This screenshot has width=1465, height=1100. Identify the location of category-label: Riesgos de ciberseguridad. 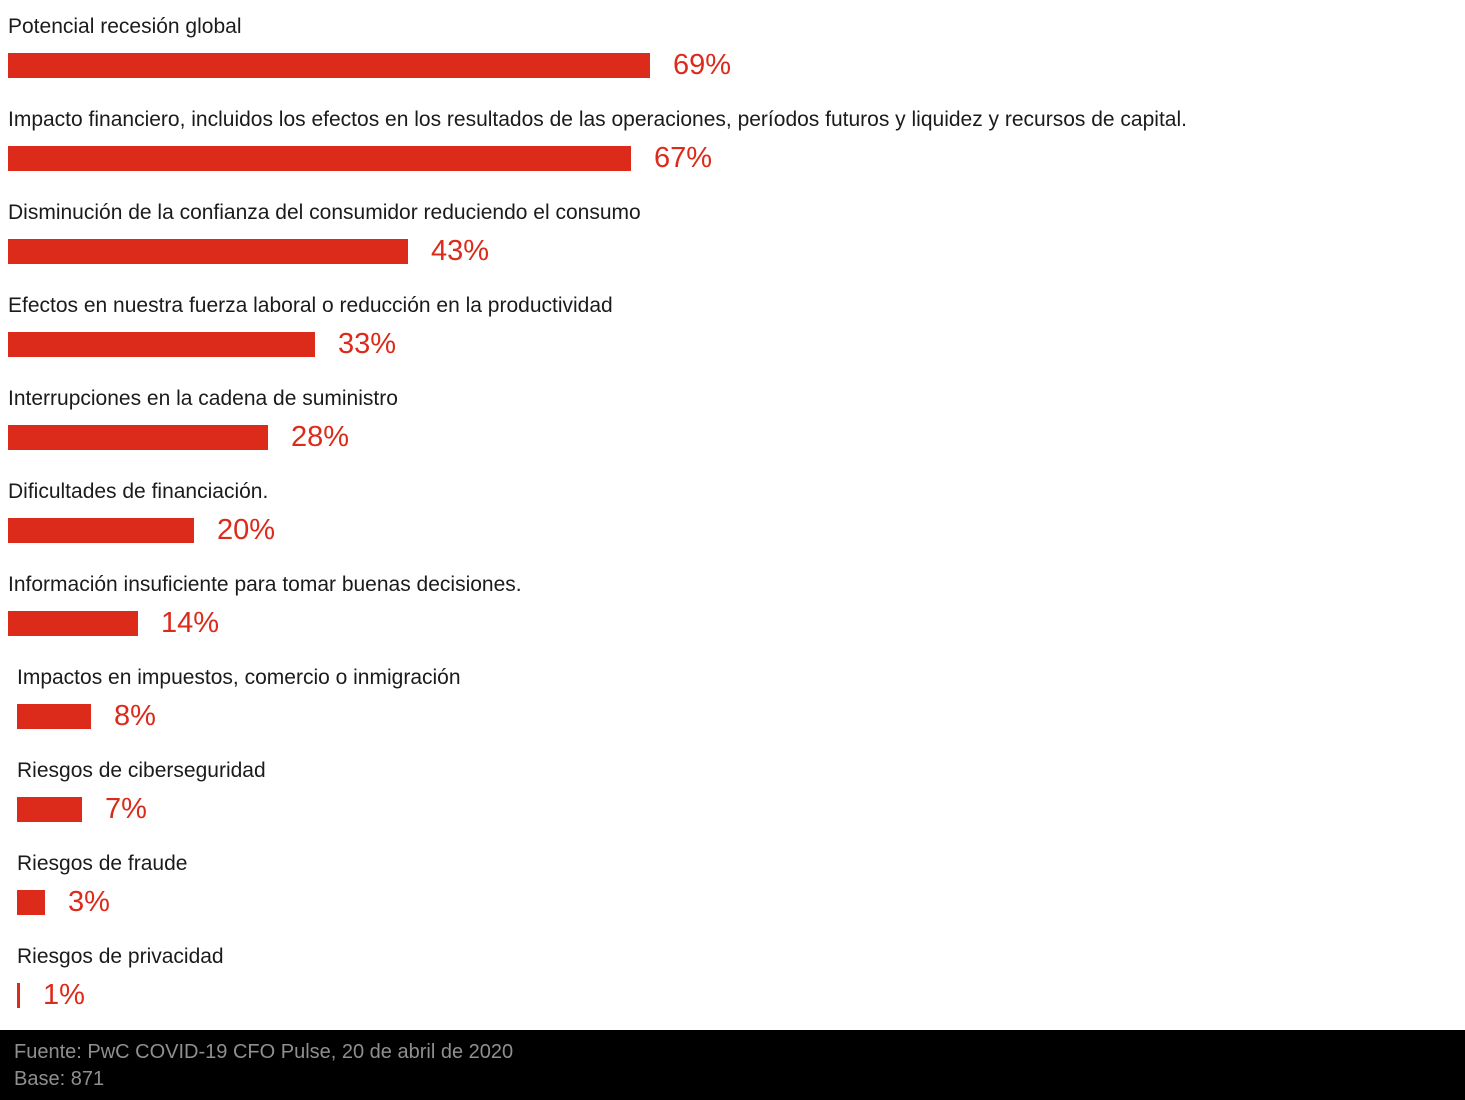
(141, 770).